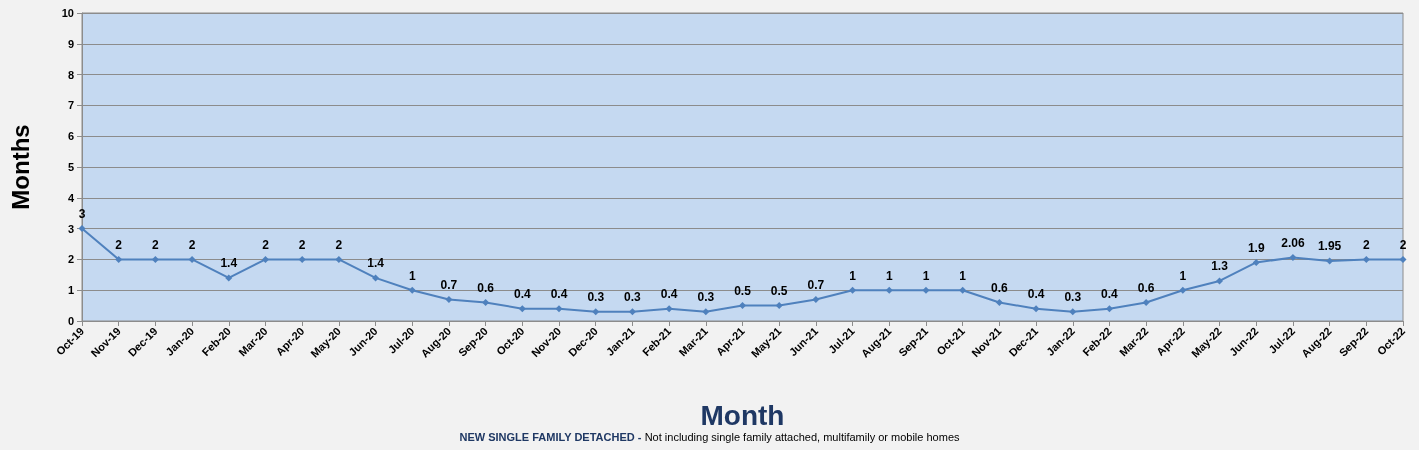 The width and height of the screenshot is (1419, 450). Describe the element at coordinates (1220, 266) in the screenshot. I see `data-label: 1.3` at that location.